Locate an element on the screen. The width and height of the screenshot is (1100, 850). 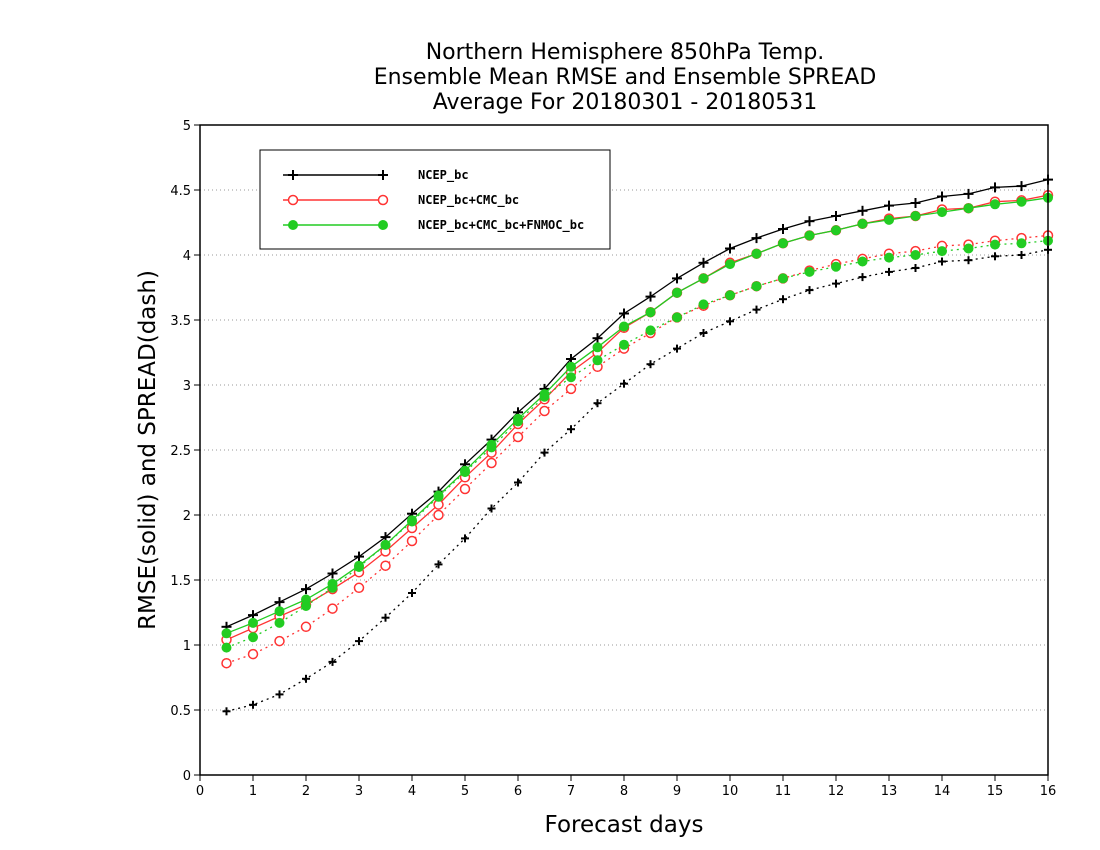
y-tick-label: 4 is located at coordinates (187, 256).